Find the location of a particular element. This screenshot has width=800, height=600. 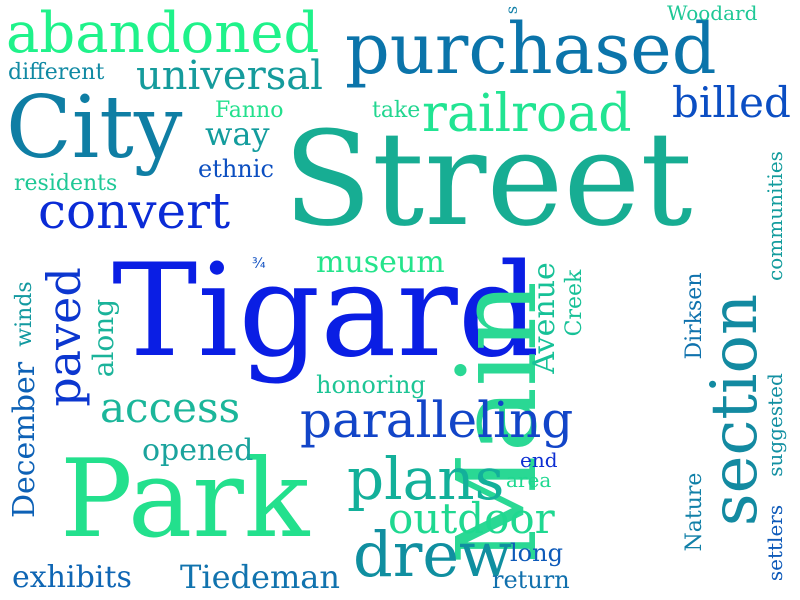

word-s: s is located at coordinates (511, 10).